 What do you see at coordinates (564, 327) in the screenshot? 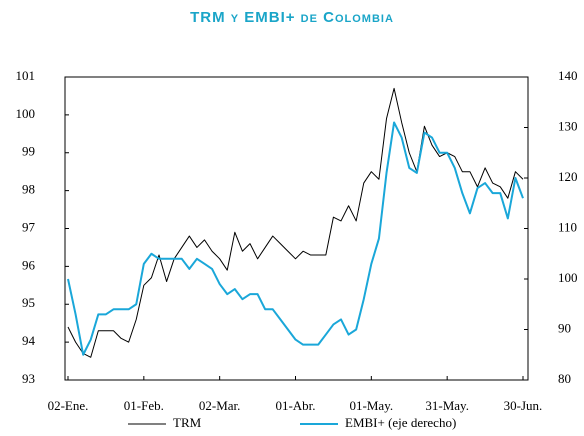
I see `y2-tick-label: 90` at bounding box center [564, 327].